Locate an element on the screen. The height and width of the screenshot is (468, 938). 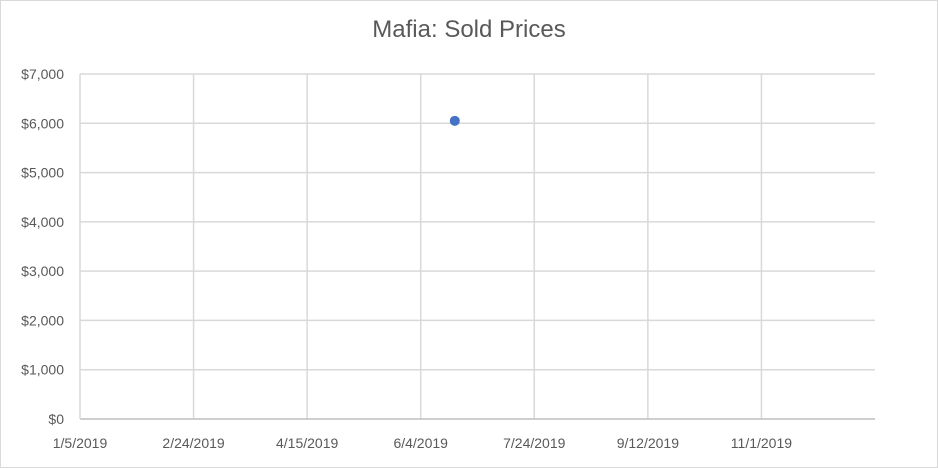
x-tick-label: 4/15/2019 is located at coordinates (307, 443).